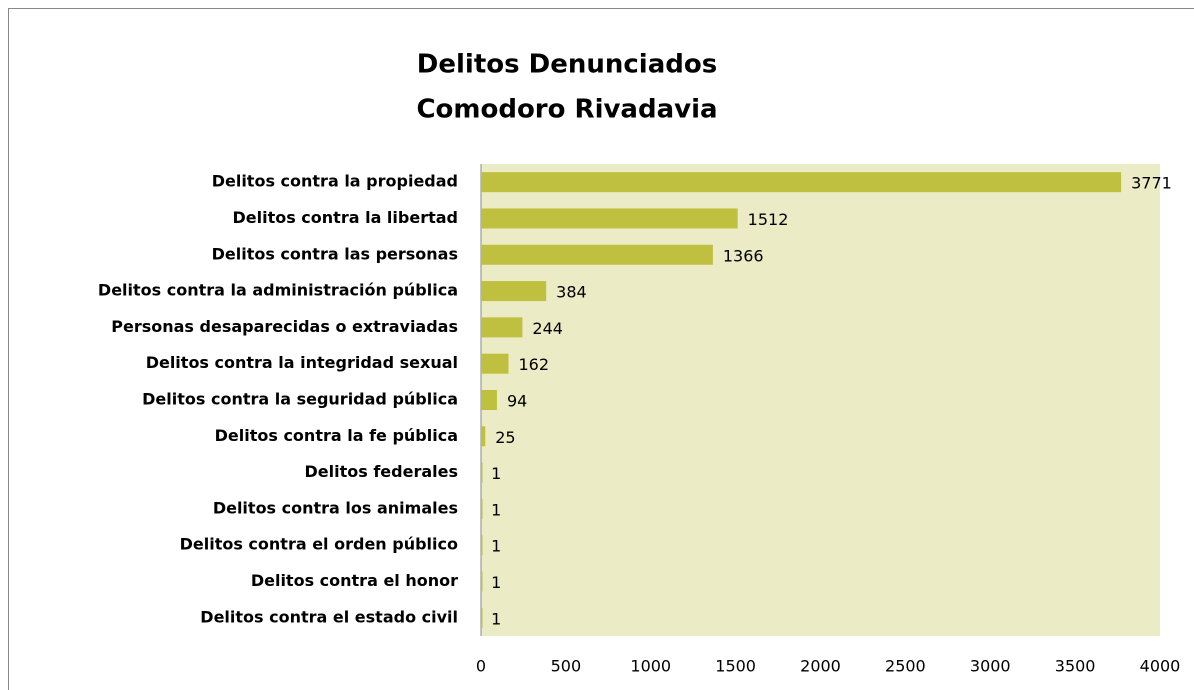 The image size is (1194, 690). Describe the element at coordinates (567, 65) in the screenshot. I see `chart-title: Delitos Denunciados` at that location.